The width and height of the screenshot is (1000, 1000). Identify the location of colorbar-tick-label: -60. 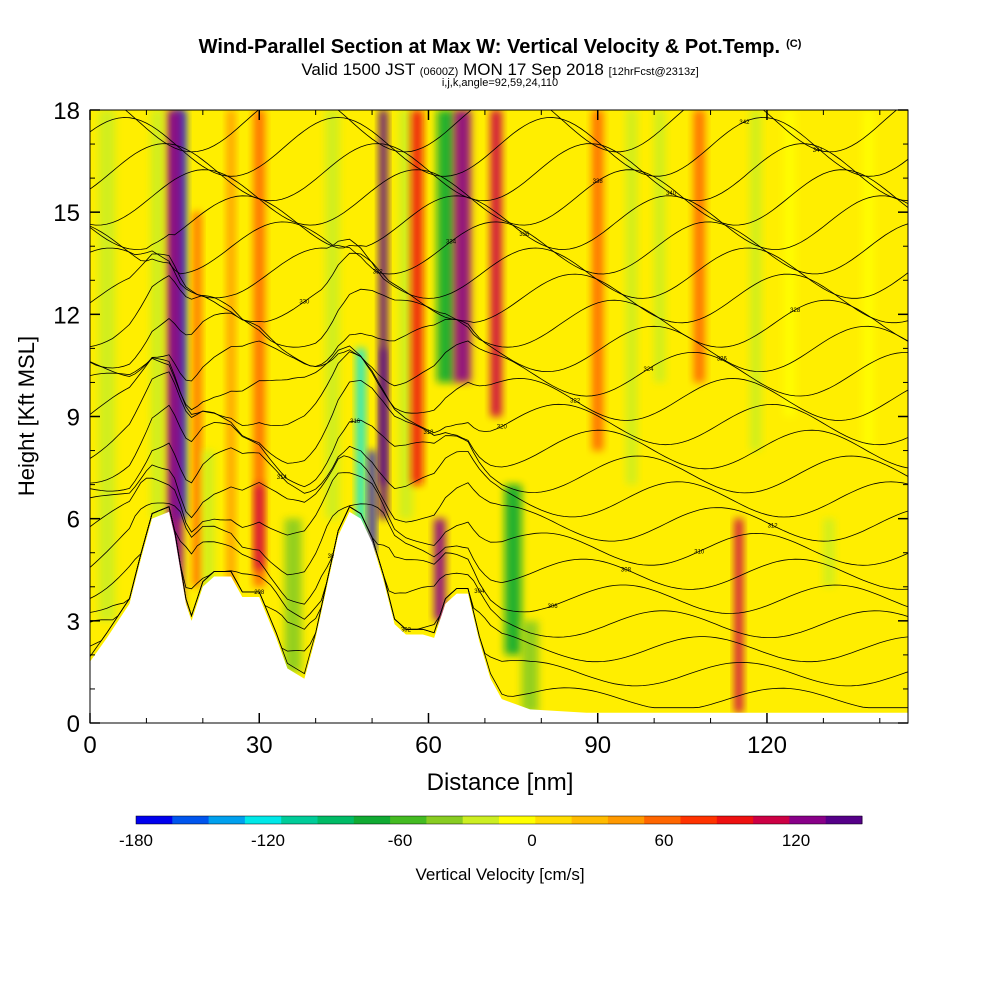
(400, 840).